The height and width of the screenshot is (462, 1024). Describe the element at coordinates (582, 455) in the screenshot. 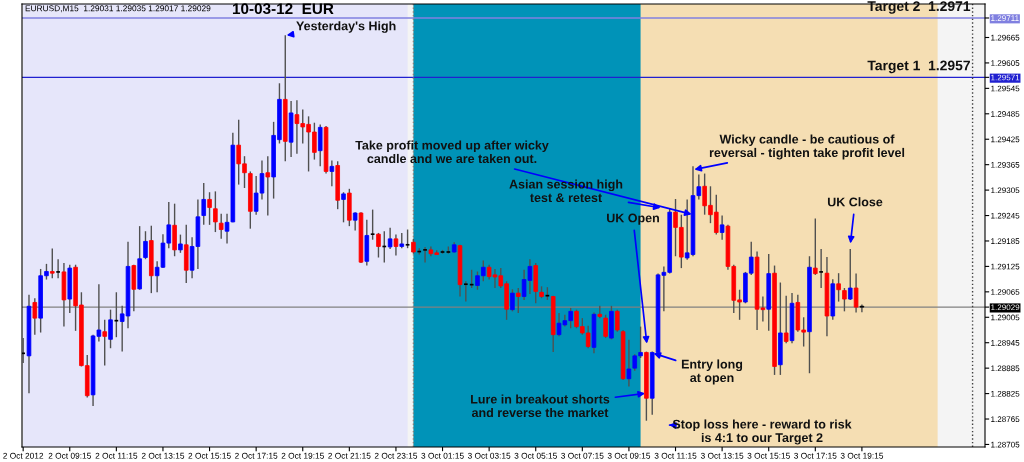

I see `x-tick-label: 3 Oct 07:15` at that location.